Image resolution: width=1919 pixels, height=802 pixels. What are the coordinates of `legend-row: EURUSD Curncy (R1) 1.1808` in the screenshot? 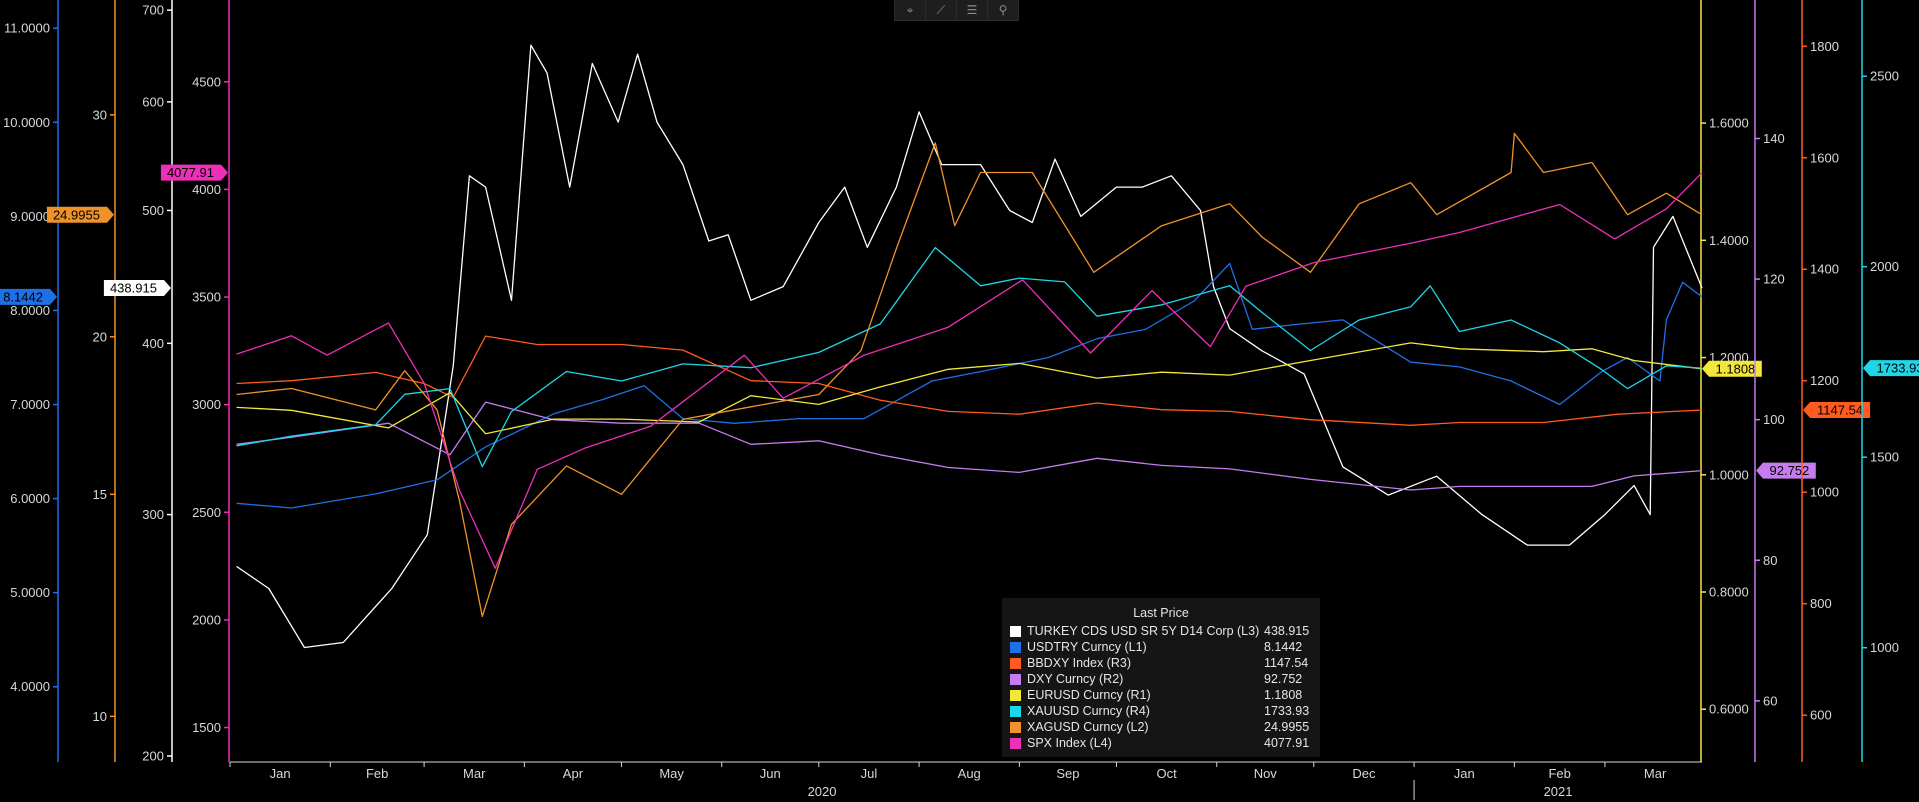 It's located at (1161, 695).